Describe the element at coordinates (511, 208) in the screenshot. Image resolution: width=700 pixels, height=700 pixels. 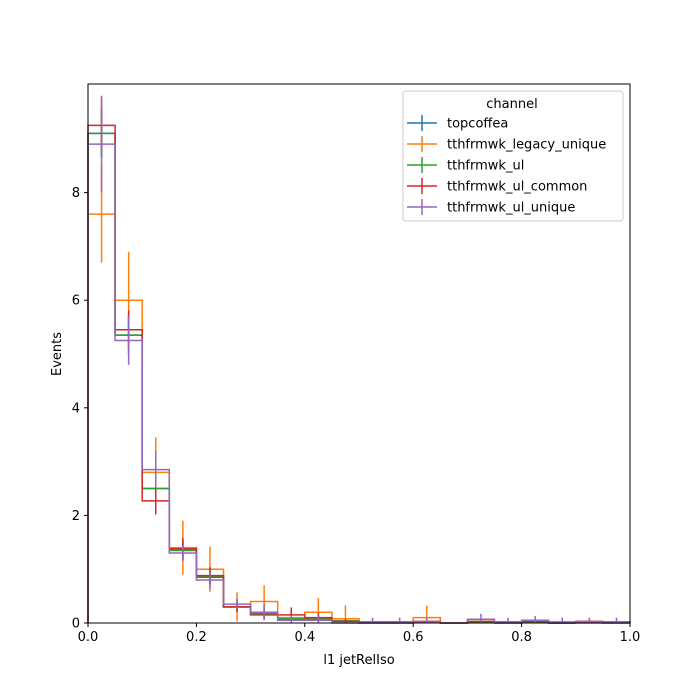
I see `legend-label: tthfrmwk_ul_unique` at that location.